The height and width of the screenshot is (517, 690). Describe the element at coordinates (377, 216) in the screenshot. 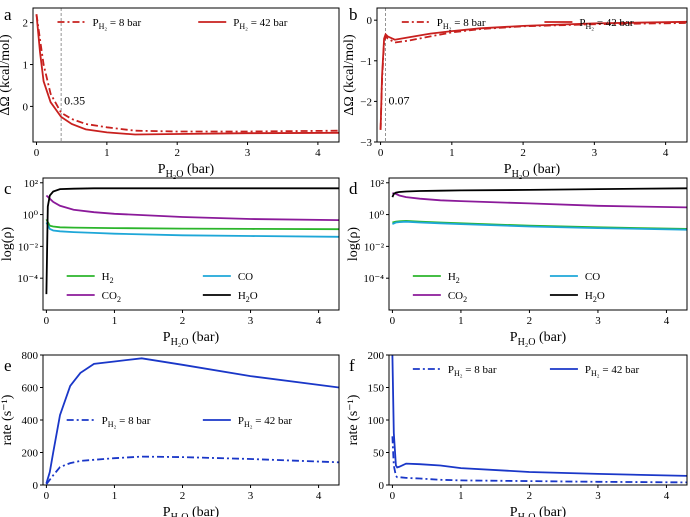

I see `y-tick-label: 10⁰` at that location.